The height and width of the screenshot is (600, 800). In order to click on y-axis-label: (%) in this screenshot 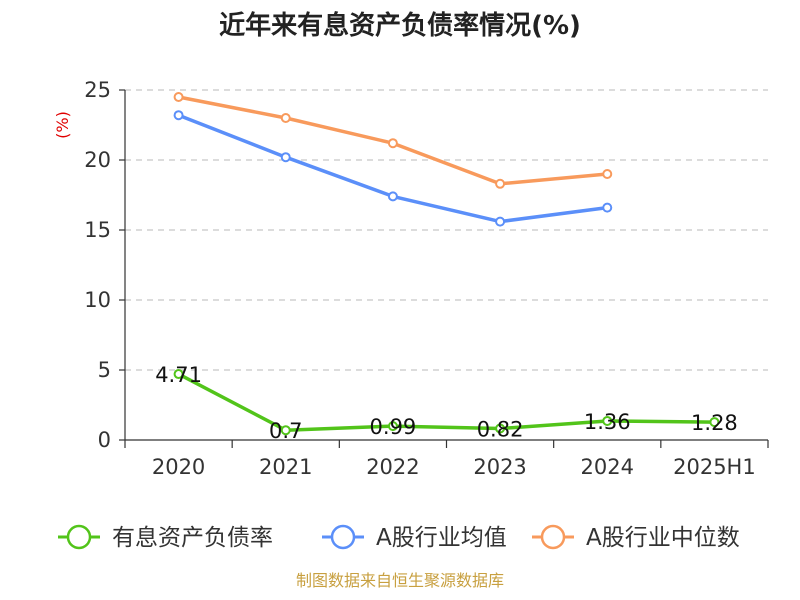, I will do `click(62, 125)`.